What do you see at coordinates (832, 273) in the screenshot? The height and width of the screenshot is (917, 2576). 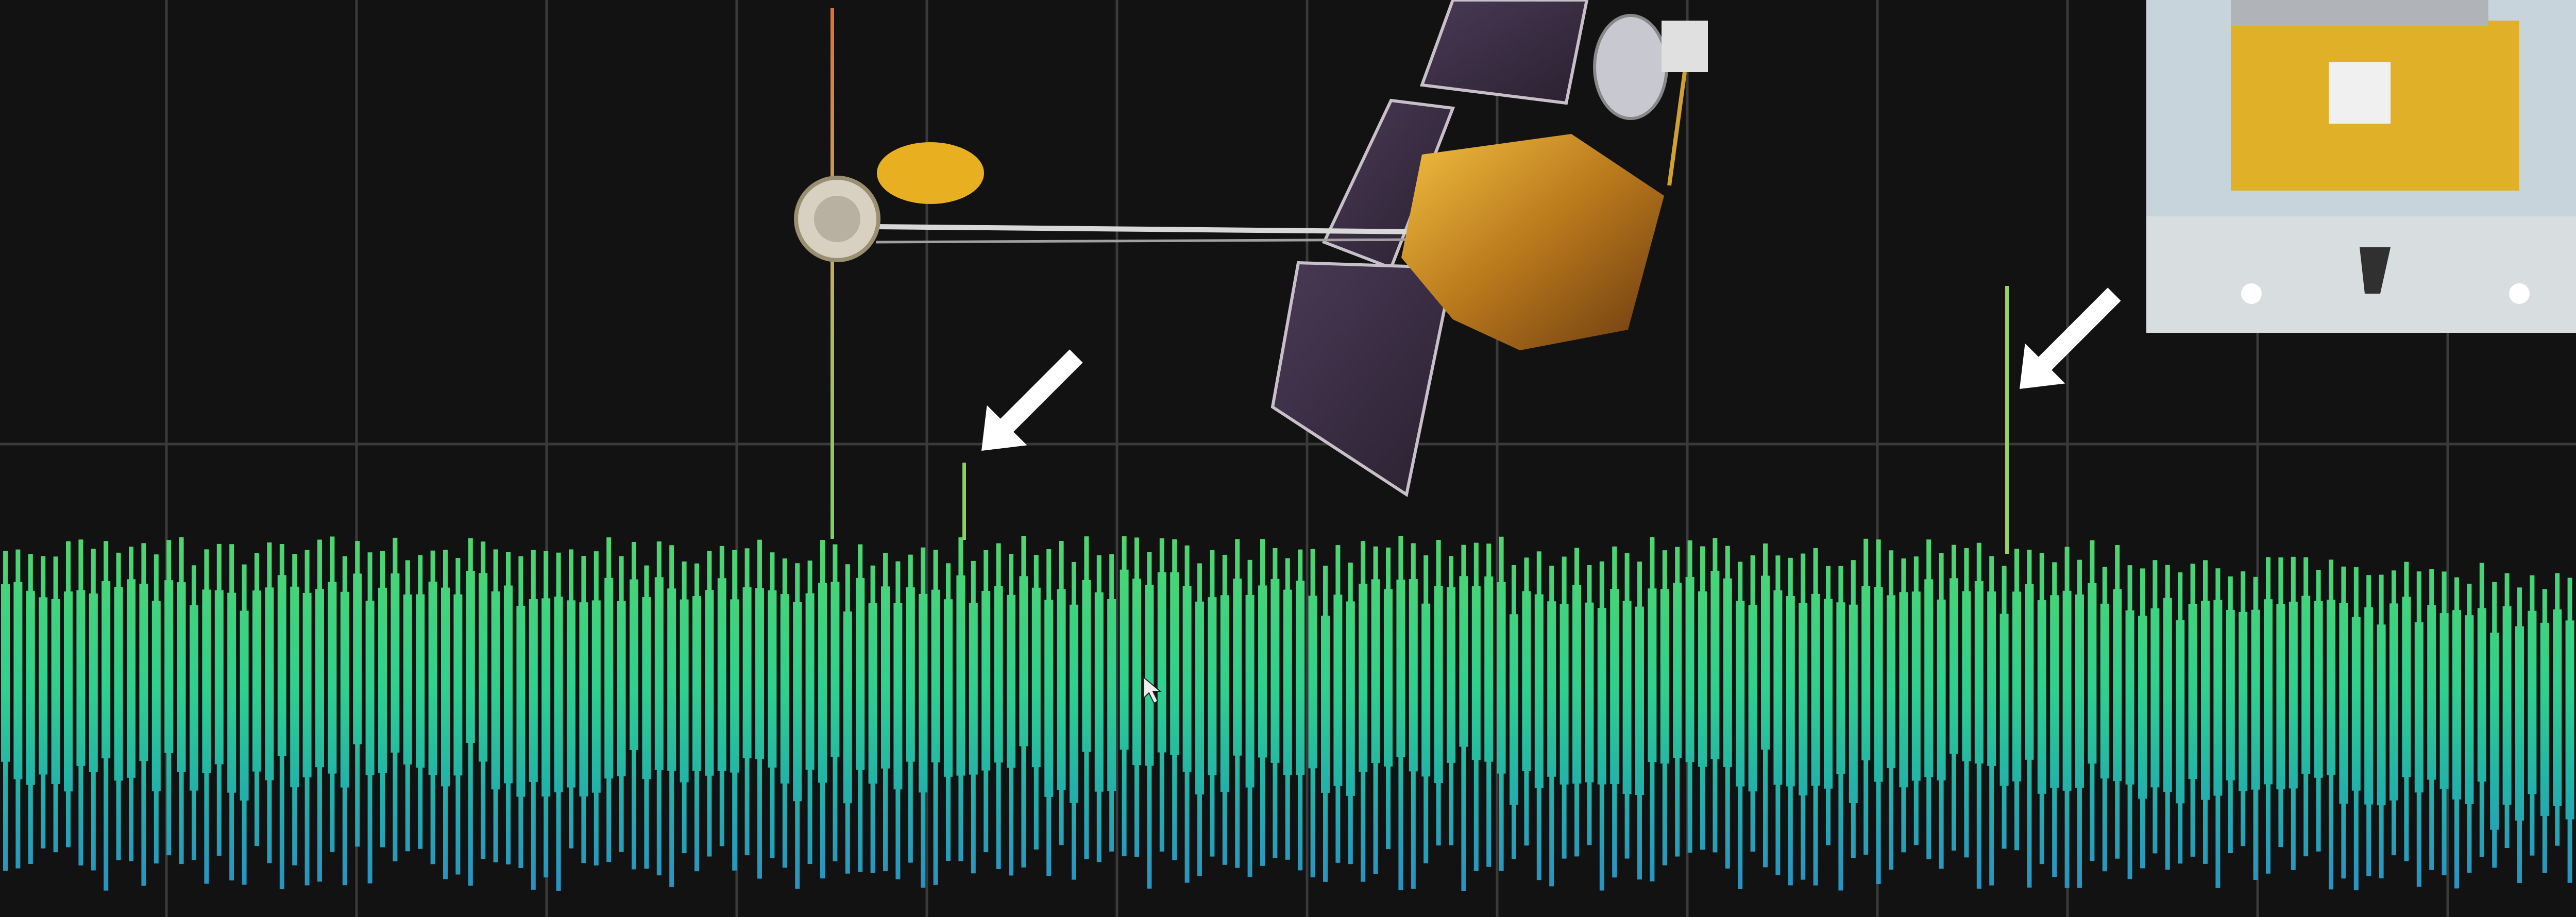 I see `peak-line` at bounding box center [832, 273].